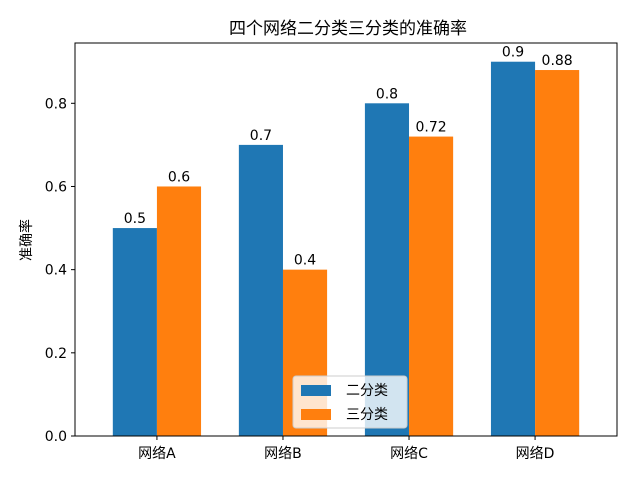  I want to click on bar-value-label: 0.88, so click(557, 61).